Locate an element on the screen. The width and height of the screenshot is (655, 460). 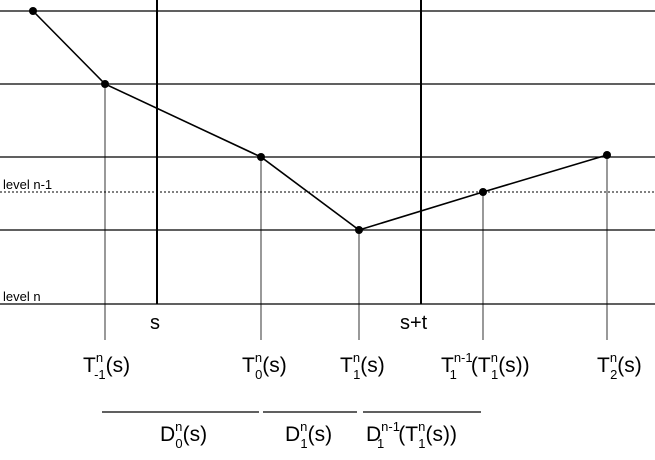
node-start is located at coordinates (33, 11).